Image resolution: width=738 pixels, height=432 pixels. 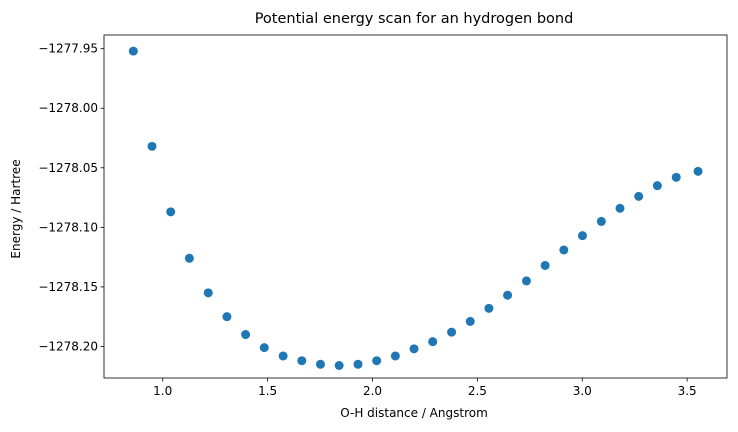 I want to click on x-tick-label: 1.5, so click(x=267, y=391).